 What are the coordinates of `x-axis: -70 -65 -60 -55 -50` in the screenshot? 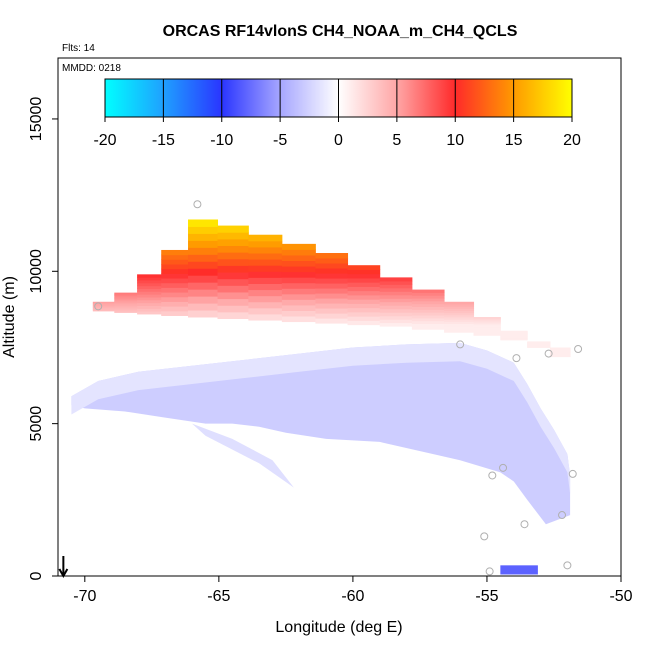 It's located at (353, 590).